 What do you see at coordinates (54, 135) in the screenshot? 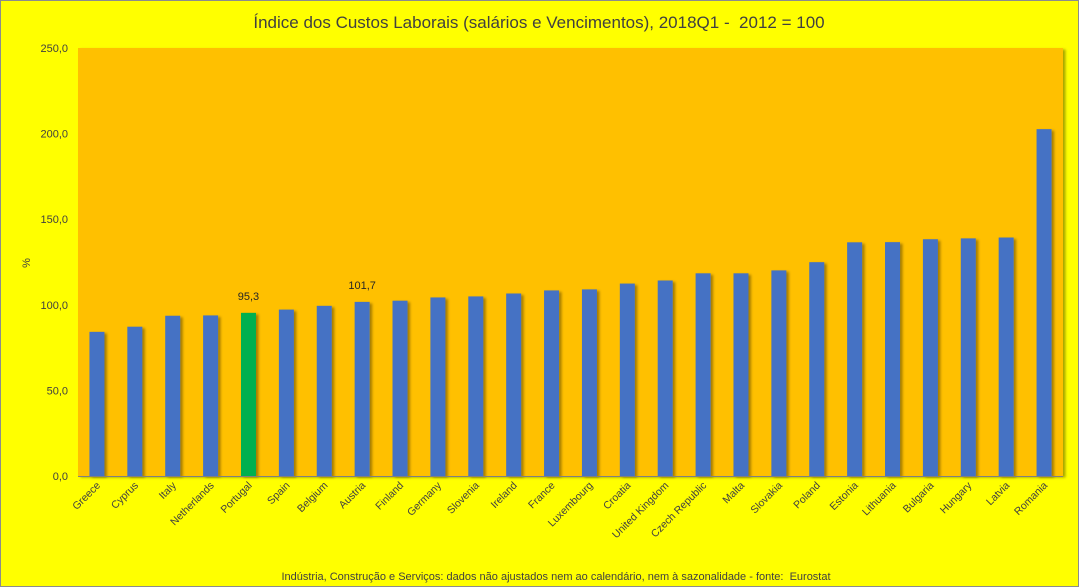
I see `y-tick-label: 200,0` at bounding box center [54, 135].